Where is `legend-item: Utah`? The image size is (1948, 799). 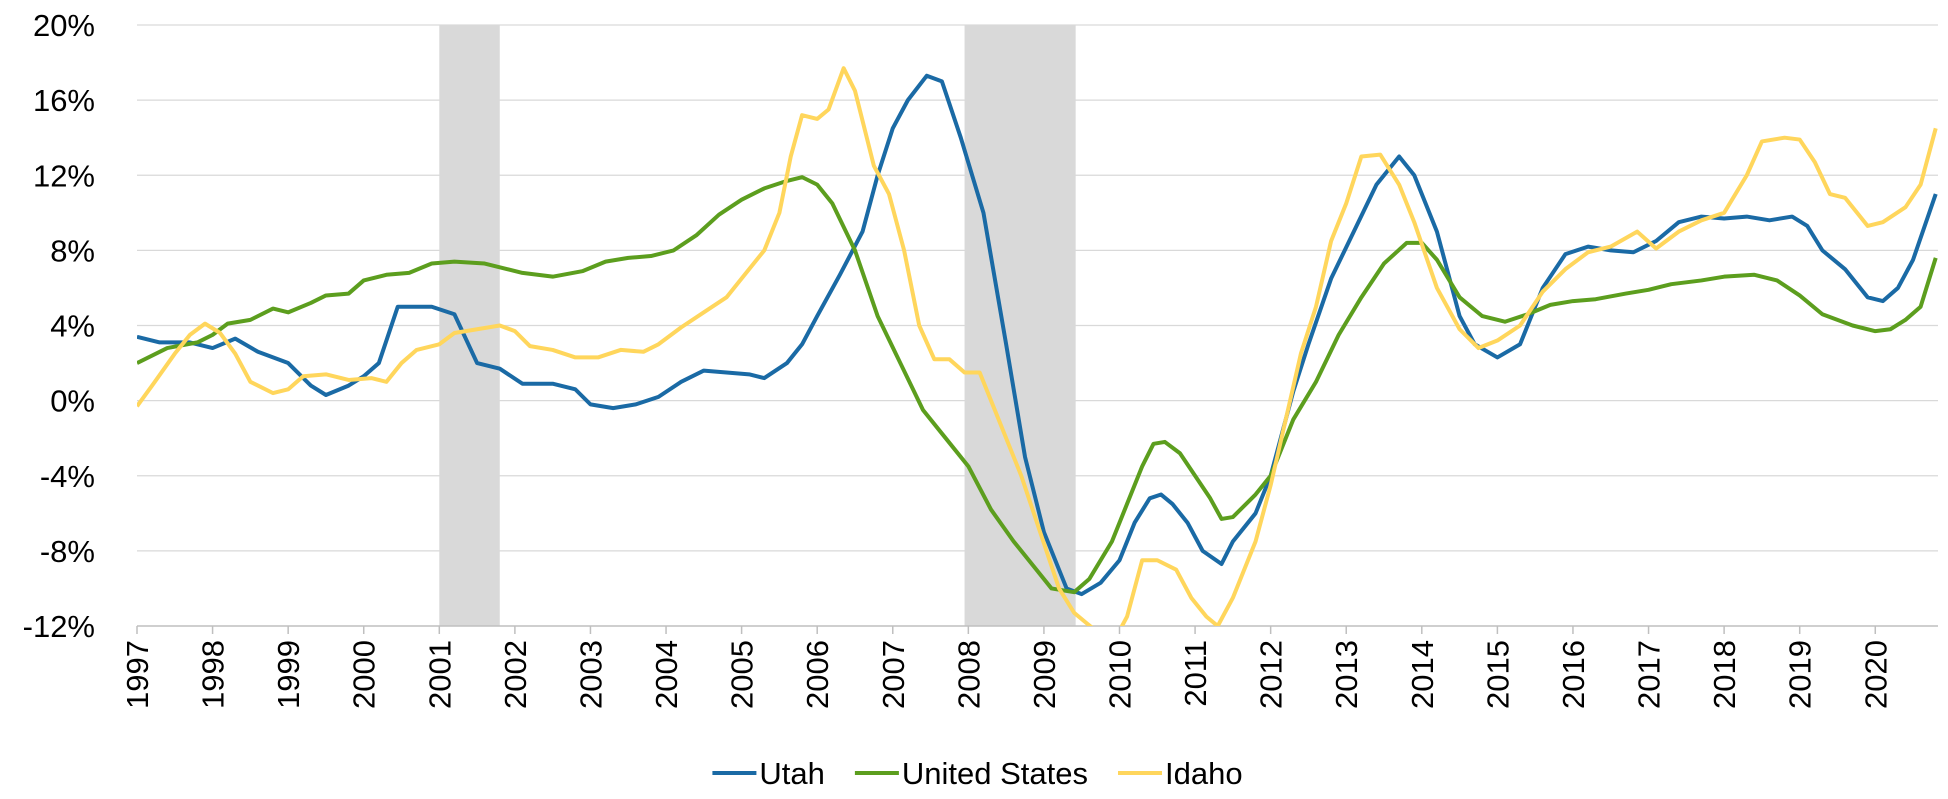 legend-item: Utah is located at coordinates (768, 773).